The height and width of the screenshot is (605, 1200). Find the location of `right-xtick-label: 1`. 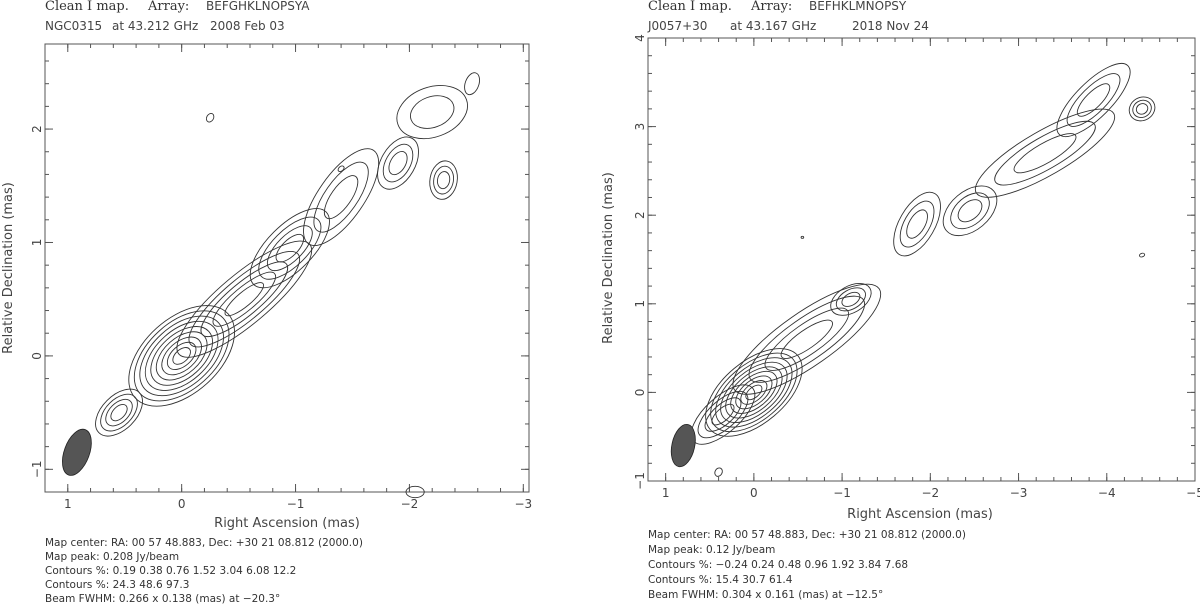

right-xtick-label: 1 is located at coordinates (666, 493).